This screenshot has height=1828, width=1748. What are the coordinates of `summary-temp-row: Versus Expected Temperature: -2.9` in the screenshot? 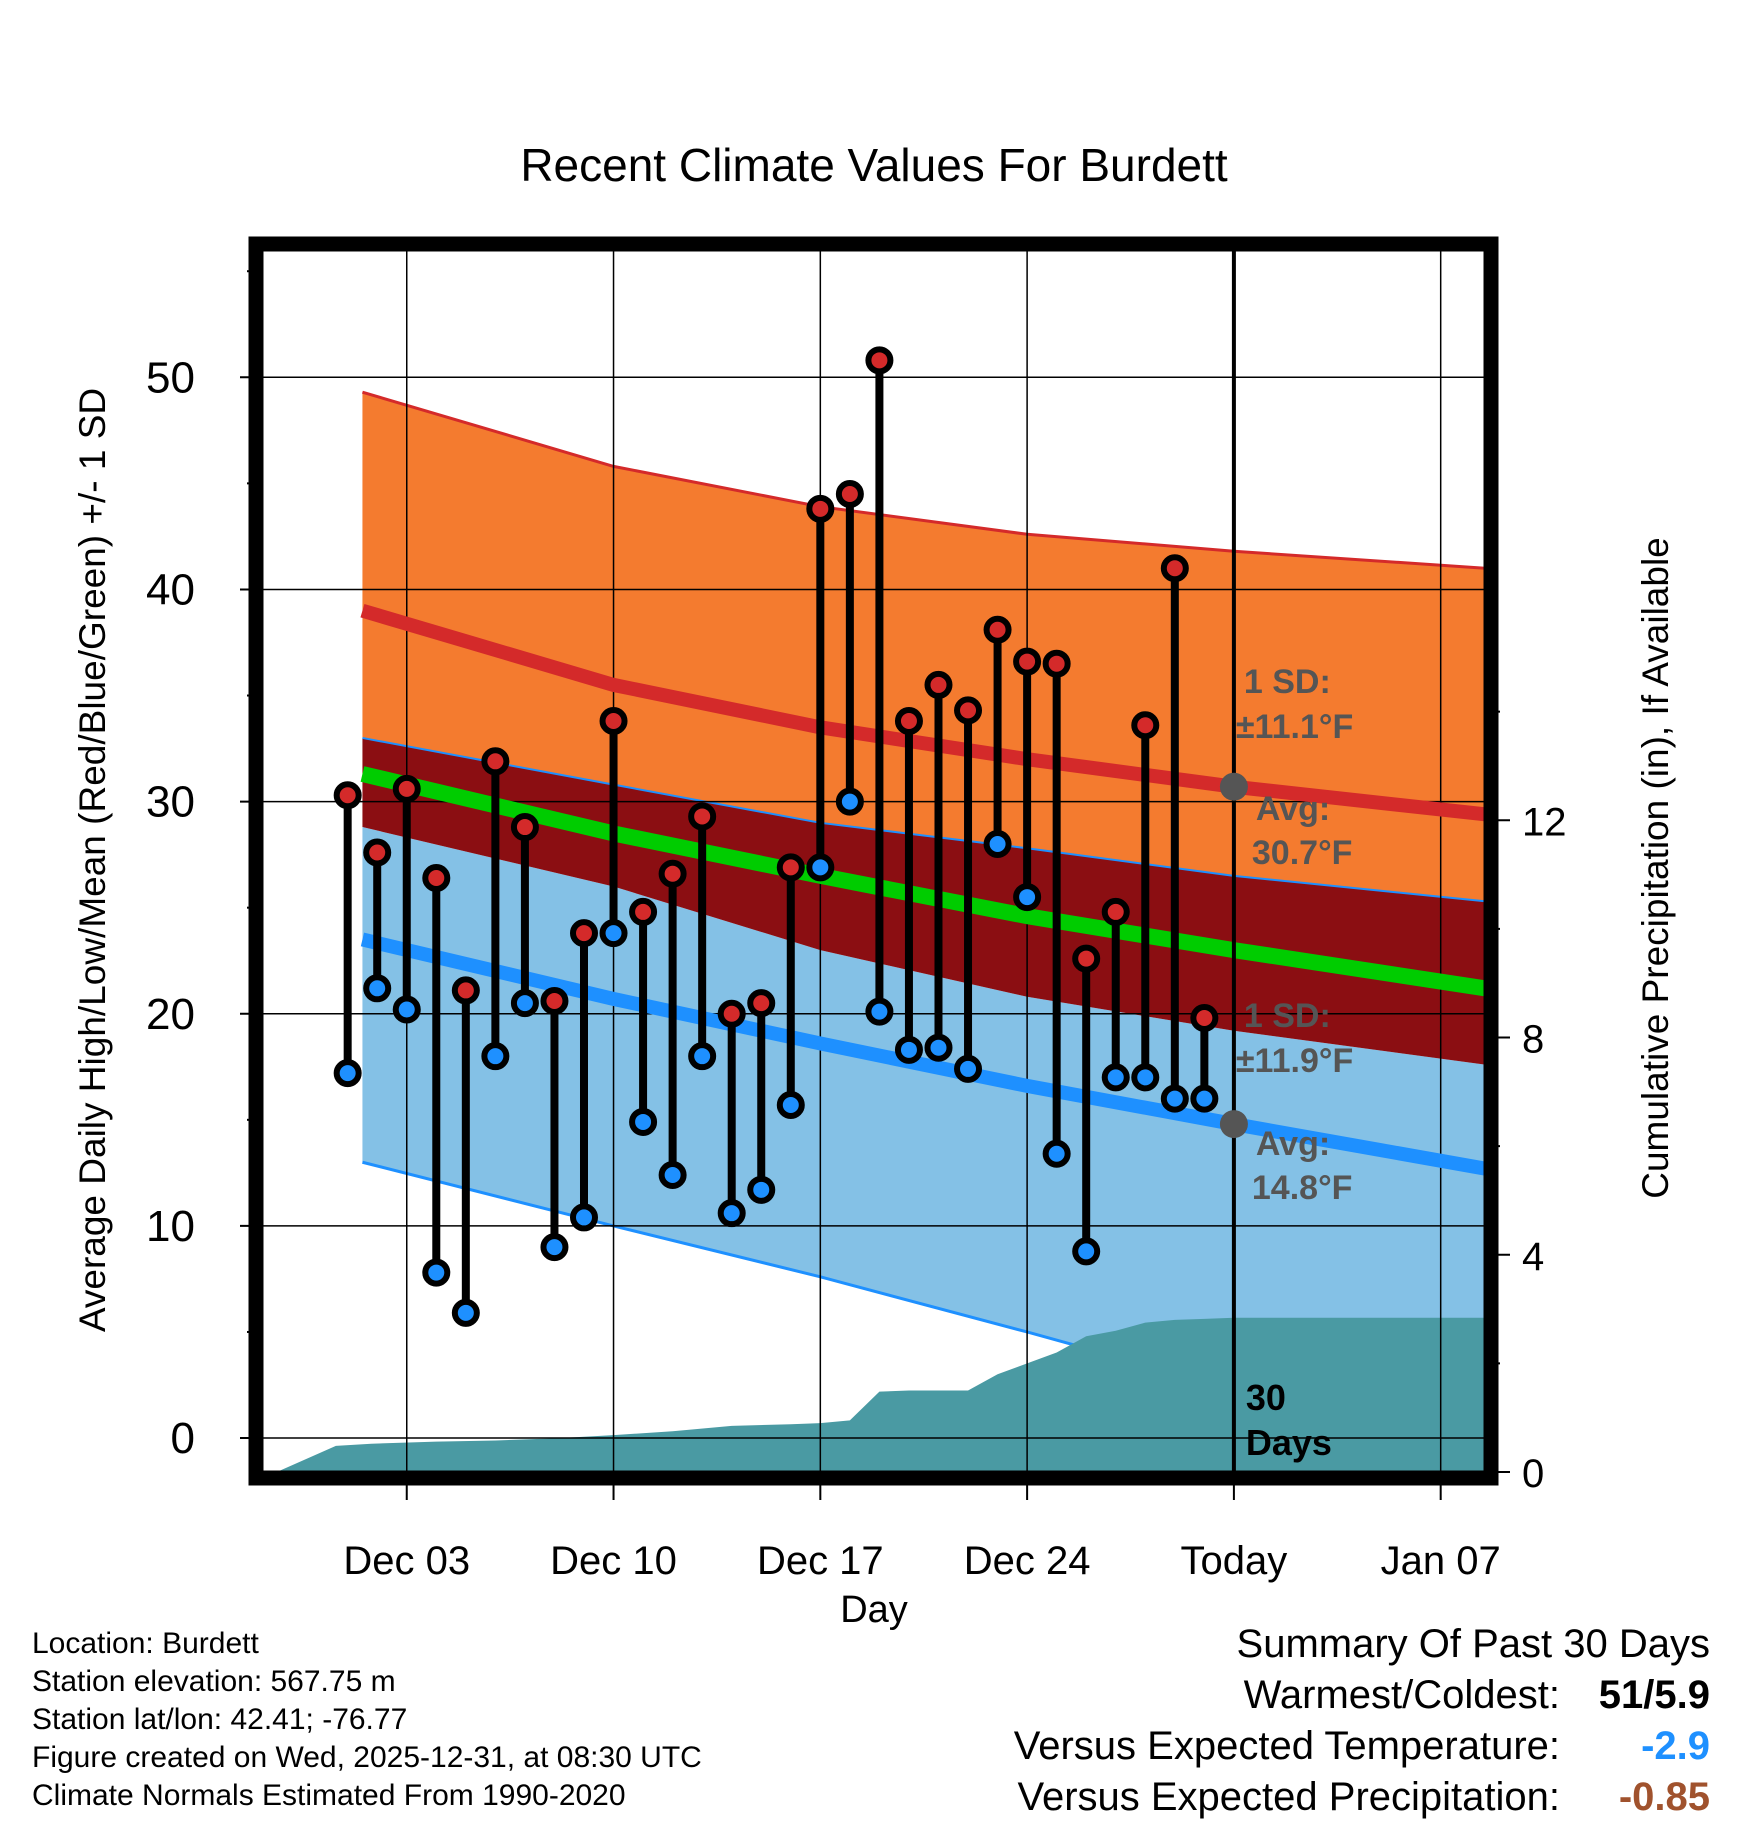 It's located at (1362, 1749).